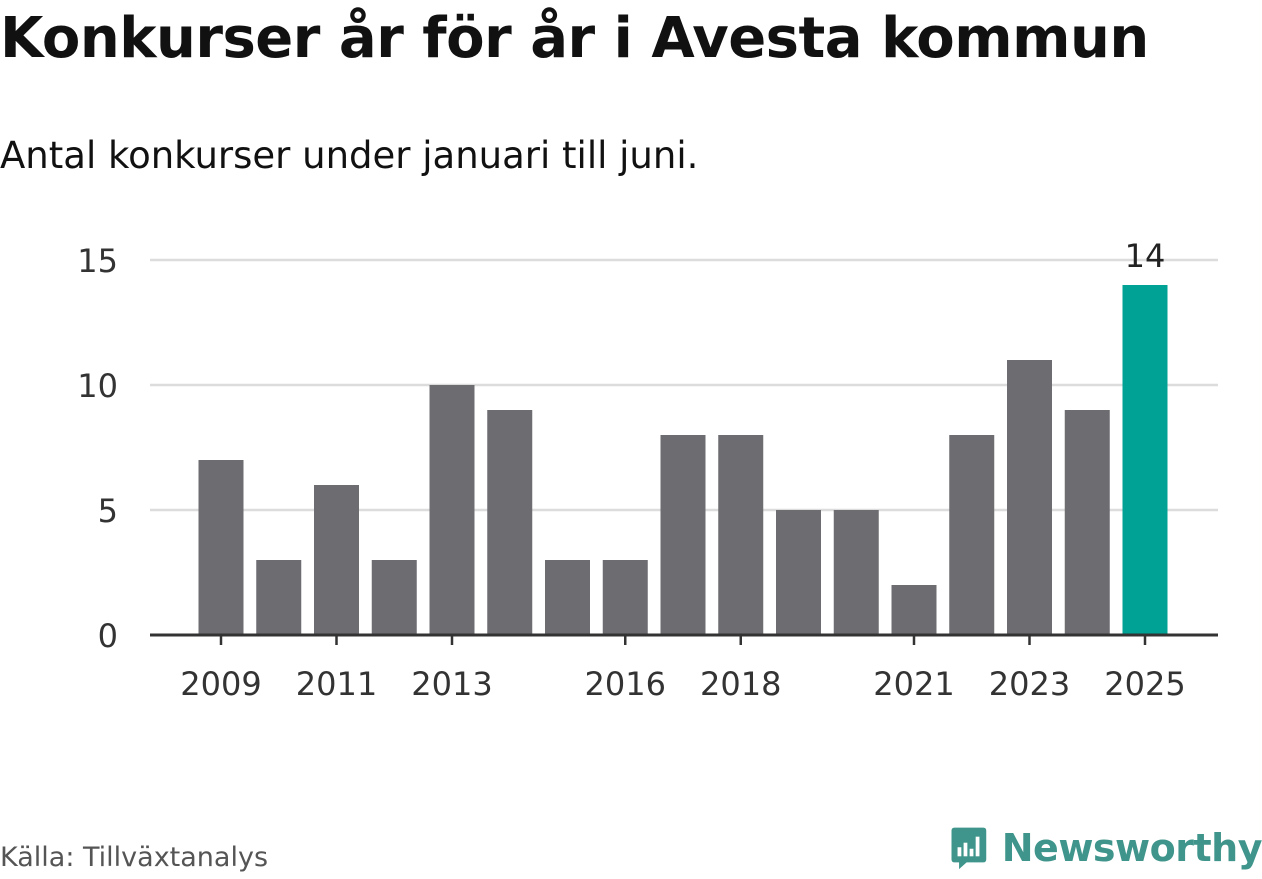 Image resolution: width=1262 pixels, height=879 pixels. I want to click on x-axis, so click(684, 639).